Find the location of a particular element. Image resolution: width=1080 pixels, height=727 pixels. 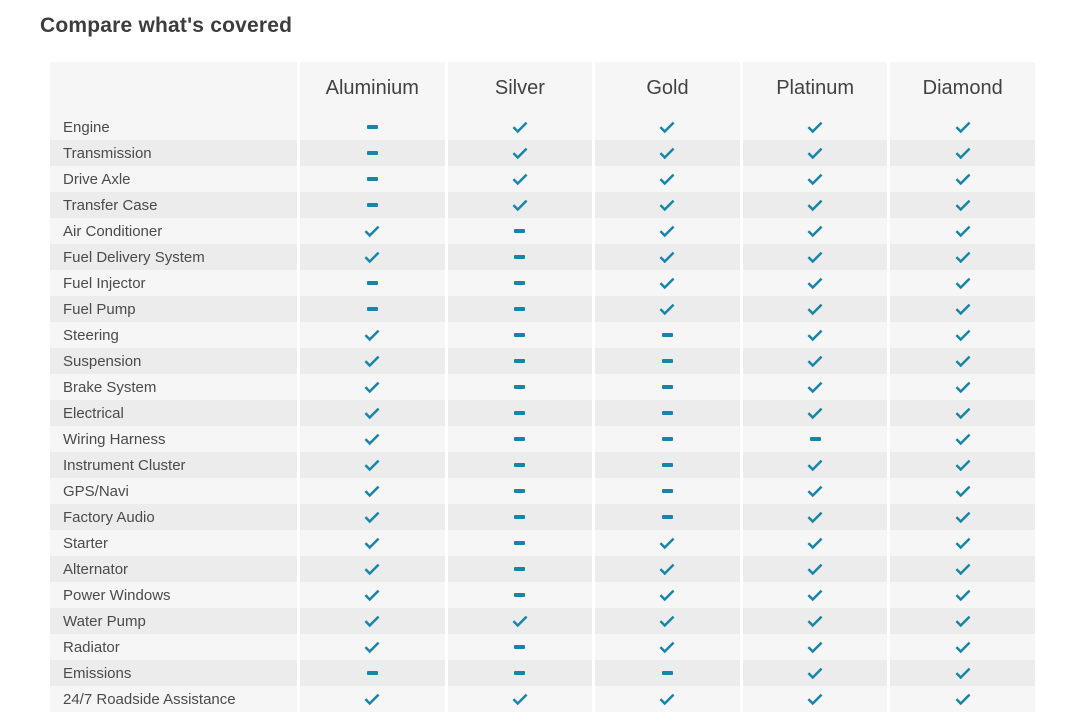

coverage-cell-power-windows-platinum is located at coordinates (815, 595).